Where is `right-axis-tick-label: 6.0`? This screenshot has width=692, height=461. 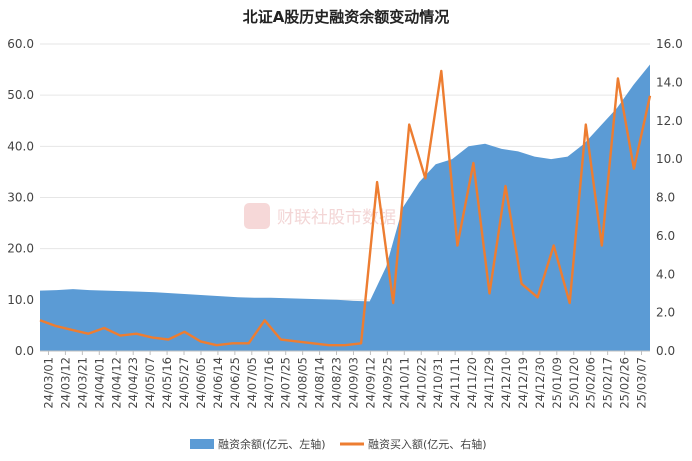
right-axis-tick-label: 6.0 is located at coordinates (665, 236).